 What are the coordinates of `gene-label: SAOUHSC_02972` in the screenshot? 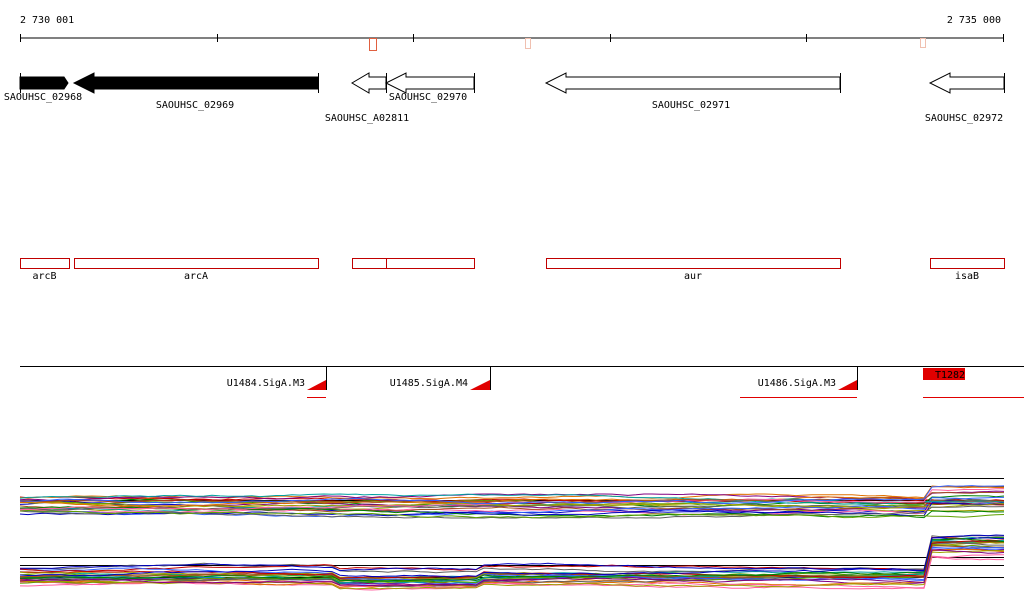 It's located at (964, 118).